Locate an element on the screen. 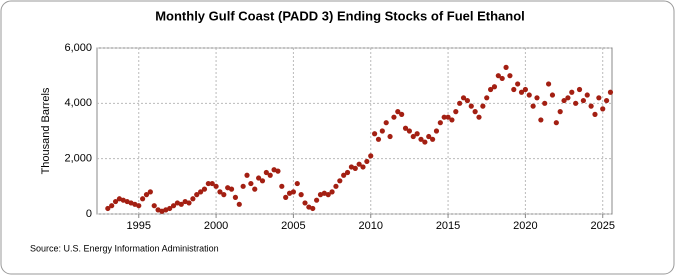 The height and width of the screenshot is (275, 675). x-tick-label: 2010 is located at coordinates (370, 226).